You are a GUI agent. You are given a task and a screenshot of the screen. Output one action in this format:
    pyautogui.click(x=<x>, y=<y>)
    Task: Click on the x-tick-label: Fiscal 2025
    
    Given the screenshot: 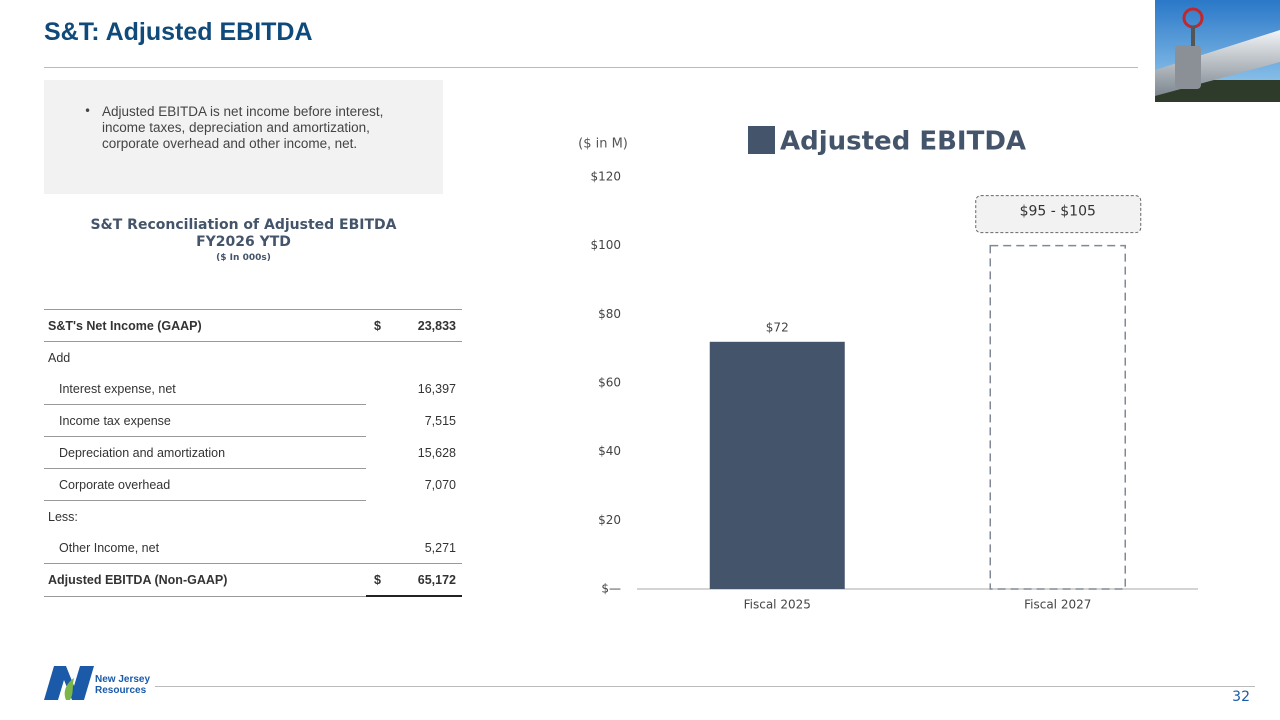 What is the action you would take?
    pyautogui.click(x=777, y=605)
    